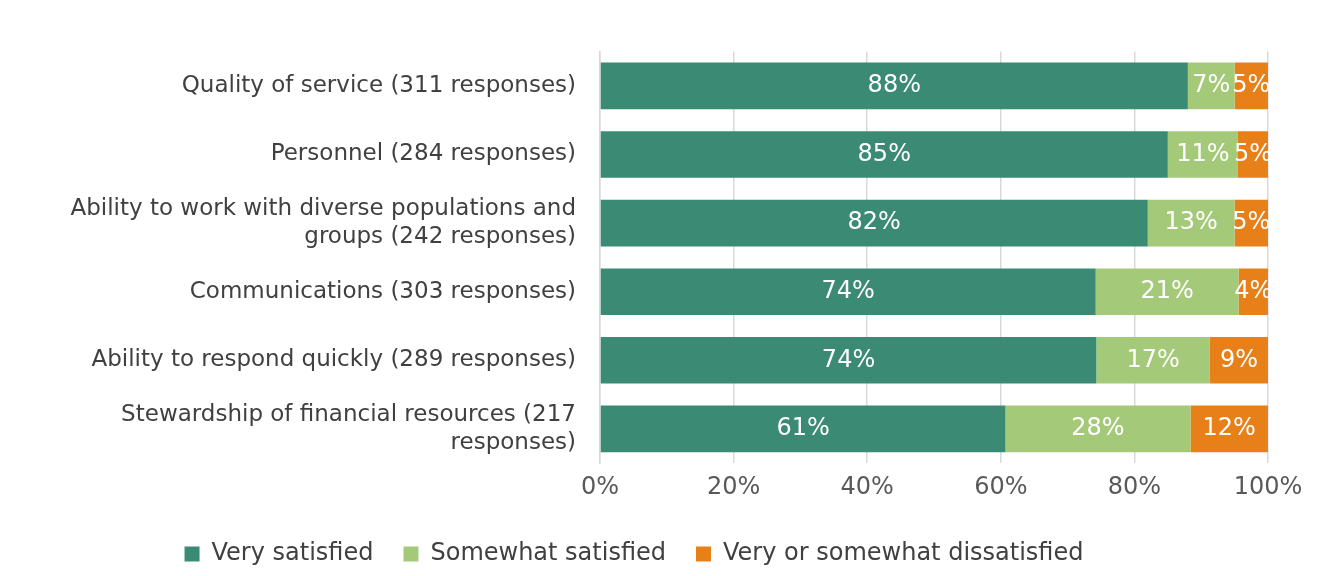  I want to click on legend-label: Very or somewhat dissatisfied, so click(903, 552).